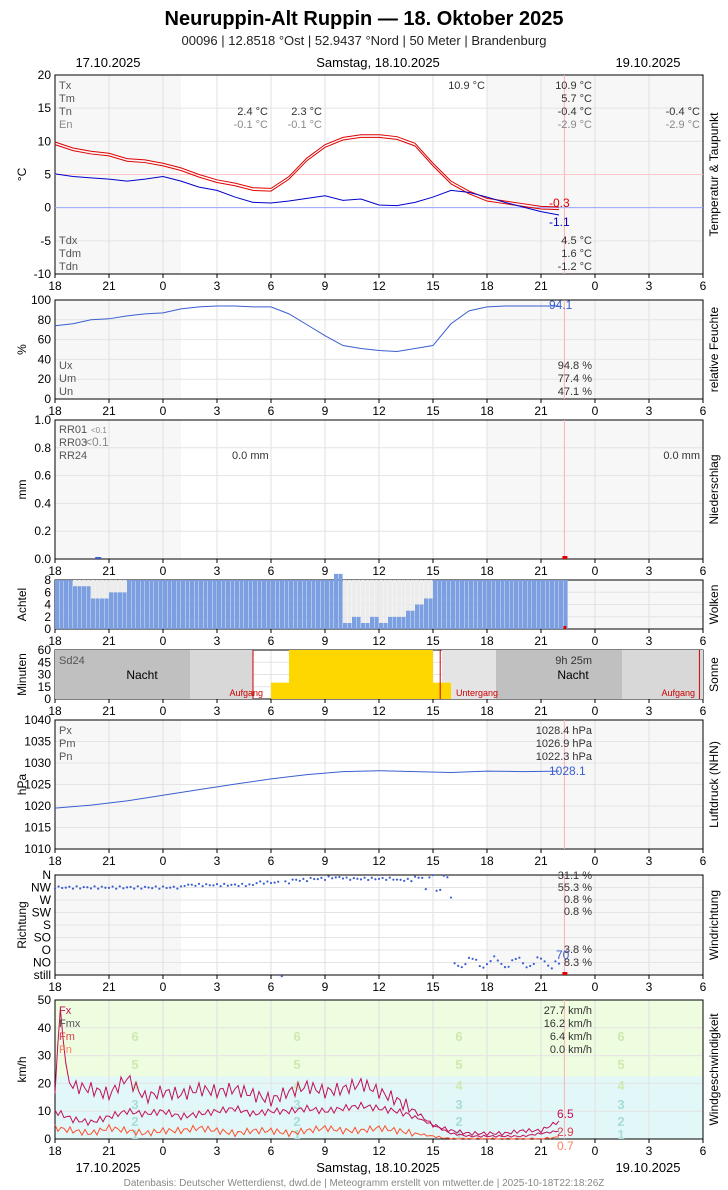 The image size is (728, 1190). Describe the element at coordinates (565, 557) in the screenshot. I see `precip-now-marker` at that location.